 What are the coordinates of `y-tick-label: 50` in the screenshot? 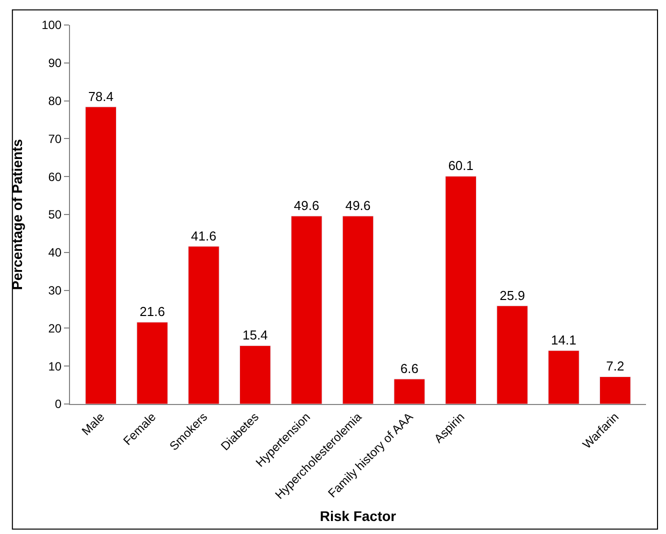 It's located at (55, 215).